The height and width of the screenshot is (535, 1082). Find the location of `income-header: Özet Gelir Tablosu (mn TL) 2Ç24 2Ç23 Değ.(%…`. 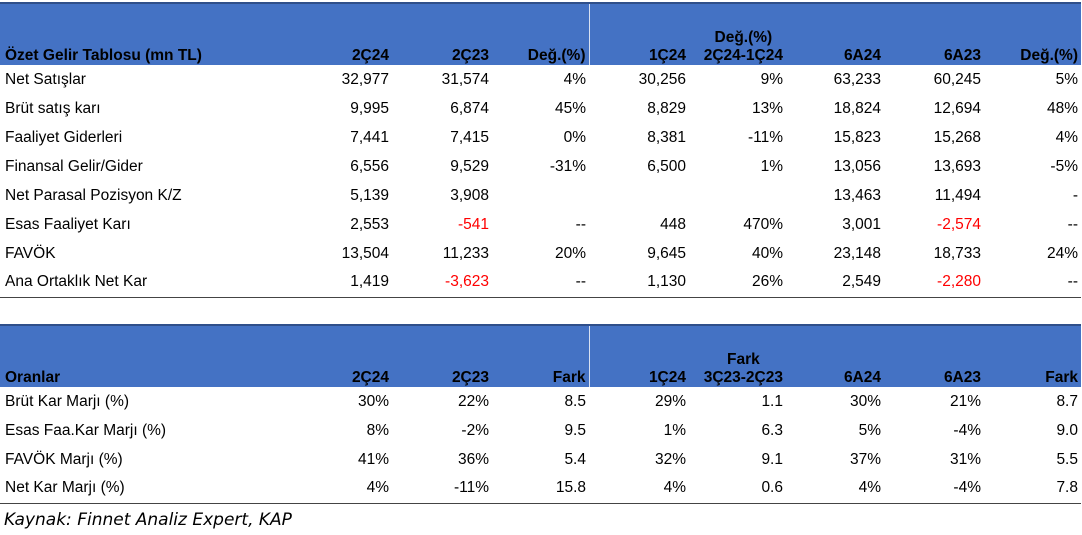

income-header: Özet Gelir Tablosu (mn TL) 2Ç24 2Ç23 Değ.(%… is located at coordinates (540, 34).